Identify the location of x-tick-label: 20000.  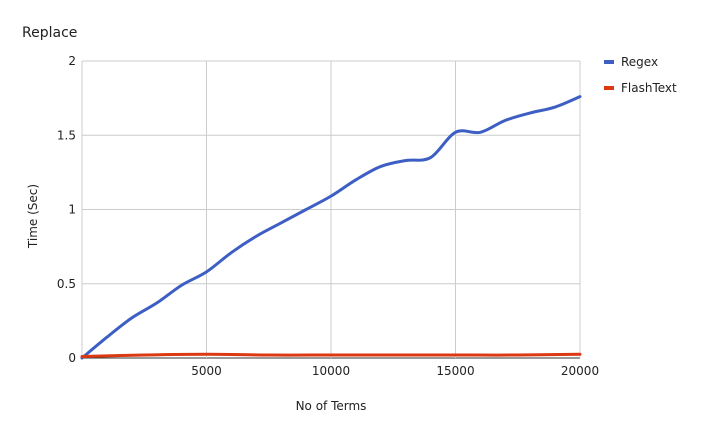
(580, 371).